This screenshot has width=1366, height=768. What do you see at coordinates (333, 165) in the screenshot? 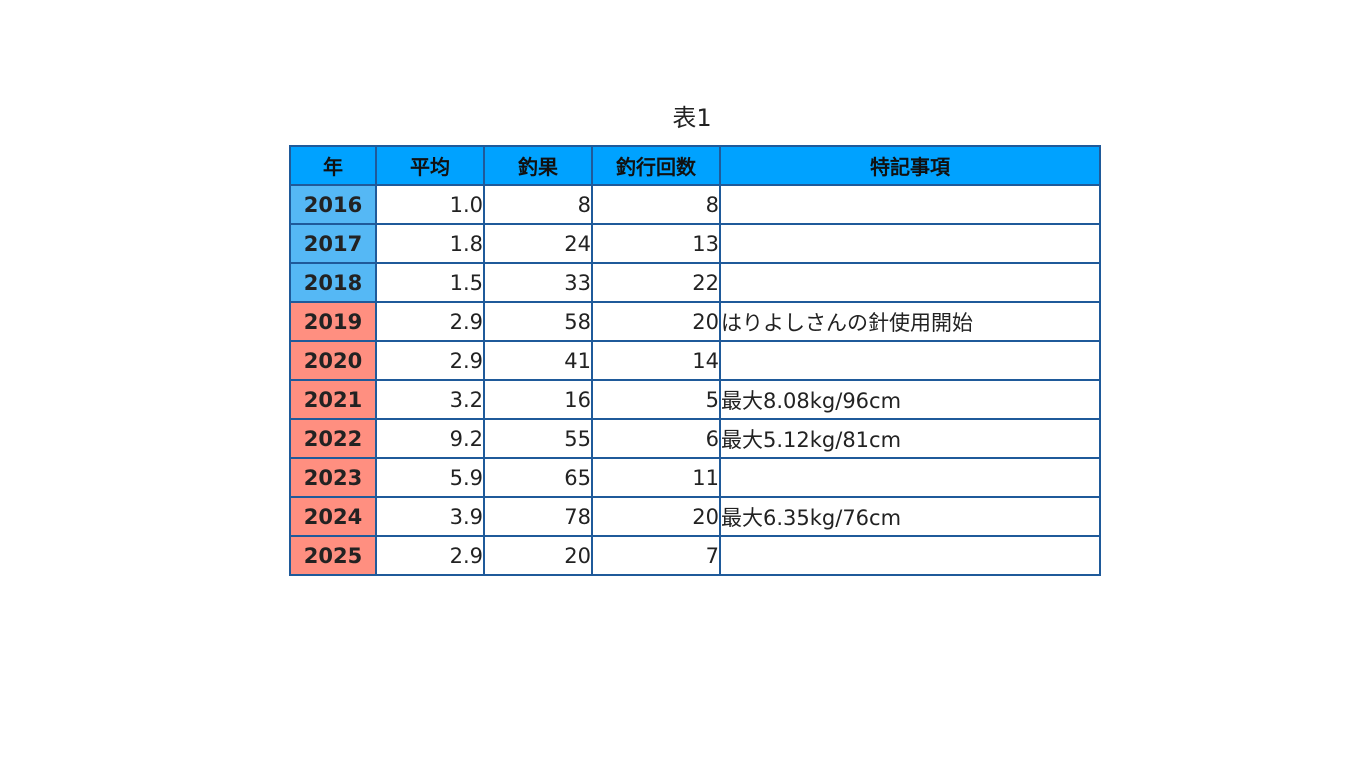
I see `header-year: 年` at bounding box center [333, 165].